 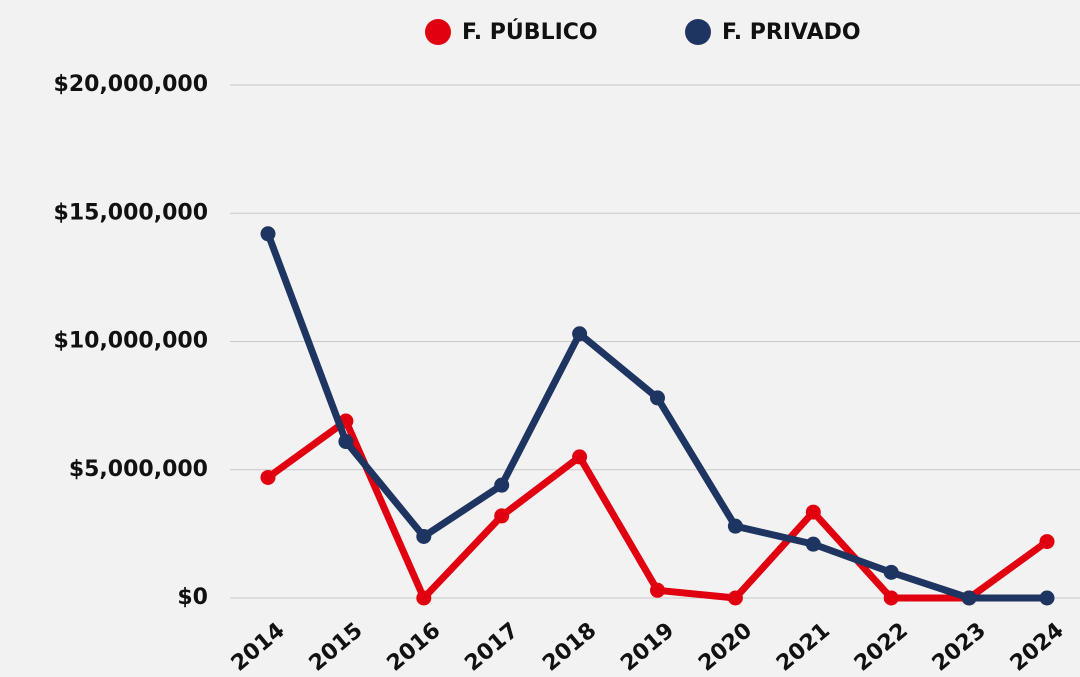 What do you see at coordinates (530, 32) in the screenshot?
I see `legend-label: F. PÚBLICO` at bounding box center [530, 32].